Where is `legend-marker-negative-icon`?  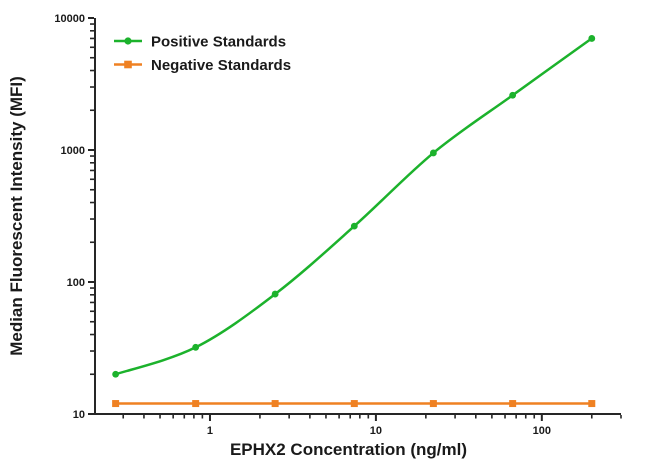 legend-marker-negative-icon is located at coordinates (128, 64).